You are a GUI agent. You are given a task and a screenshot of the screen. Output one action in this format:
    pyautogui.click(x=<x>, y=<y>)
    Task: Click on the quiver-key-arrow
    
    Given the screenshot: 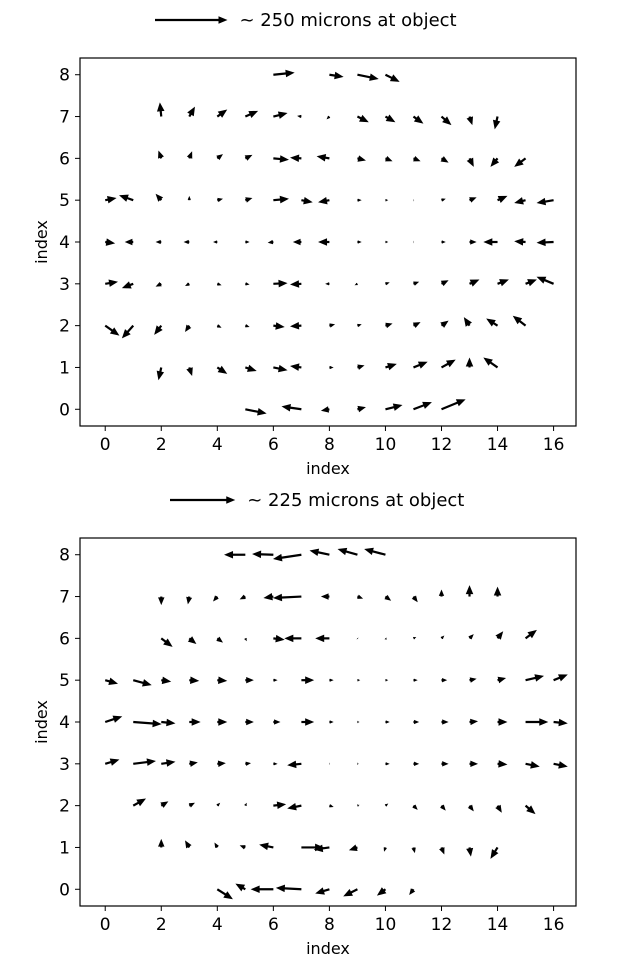 What is the action you would take?
    pyautogui.click(x=191, y=20)
    